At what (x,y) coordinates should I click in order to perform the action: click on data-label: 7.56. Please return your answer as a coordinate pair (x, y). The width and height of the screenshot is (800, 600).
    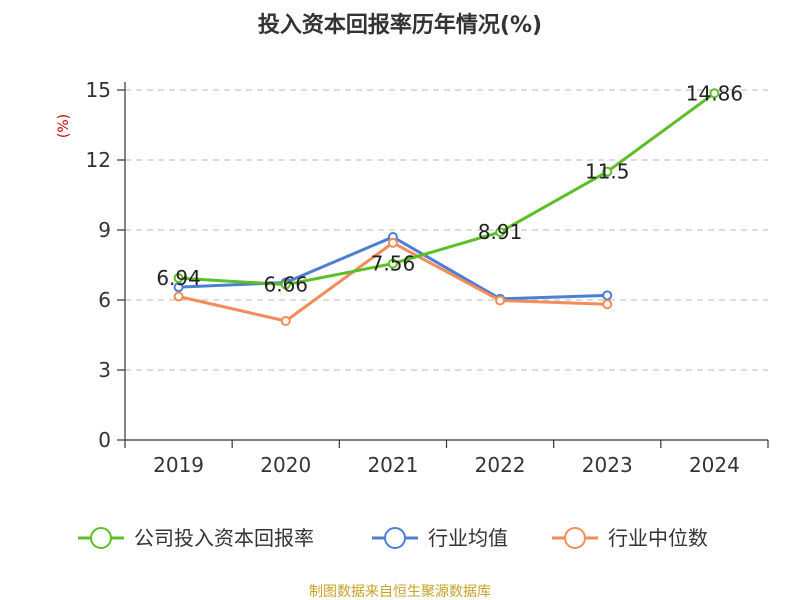
    Looking at the image, I should click on (393, 264).